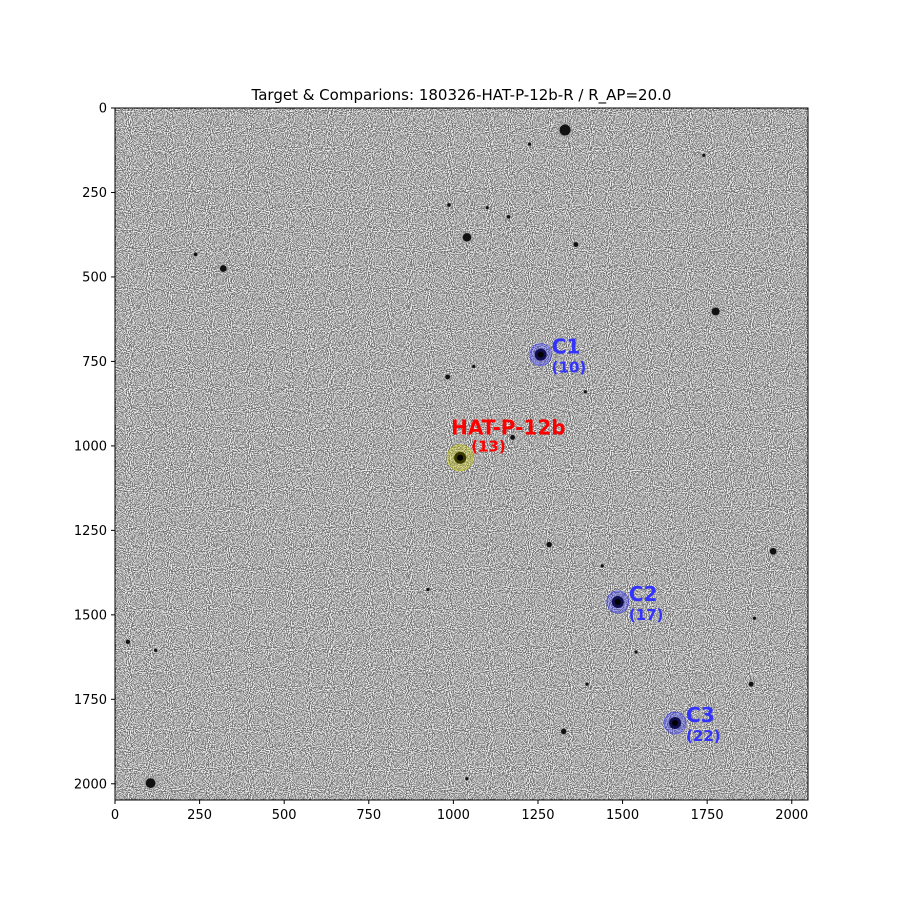 The image size is (900, 900). What do you see at coordinates (90, 700) in the screenshot?
I see `y-tick-label: 1750` at bounding box center [90, 700].